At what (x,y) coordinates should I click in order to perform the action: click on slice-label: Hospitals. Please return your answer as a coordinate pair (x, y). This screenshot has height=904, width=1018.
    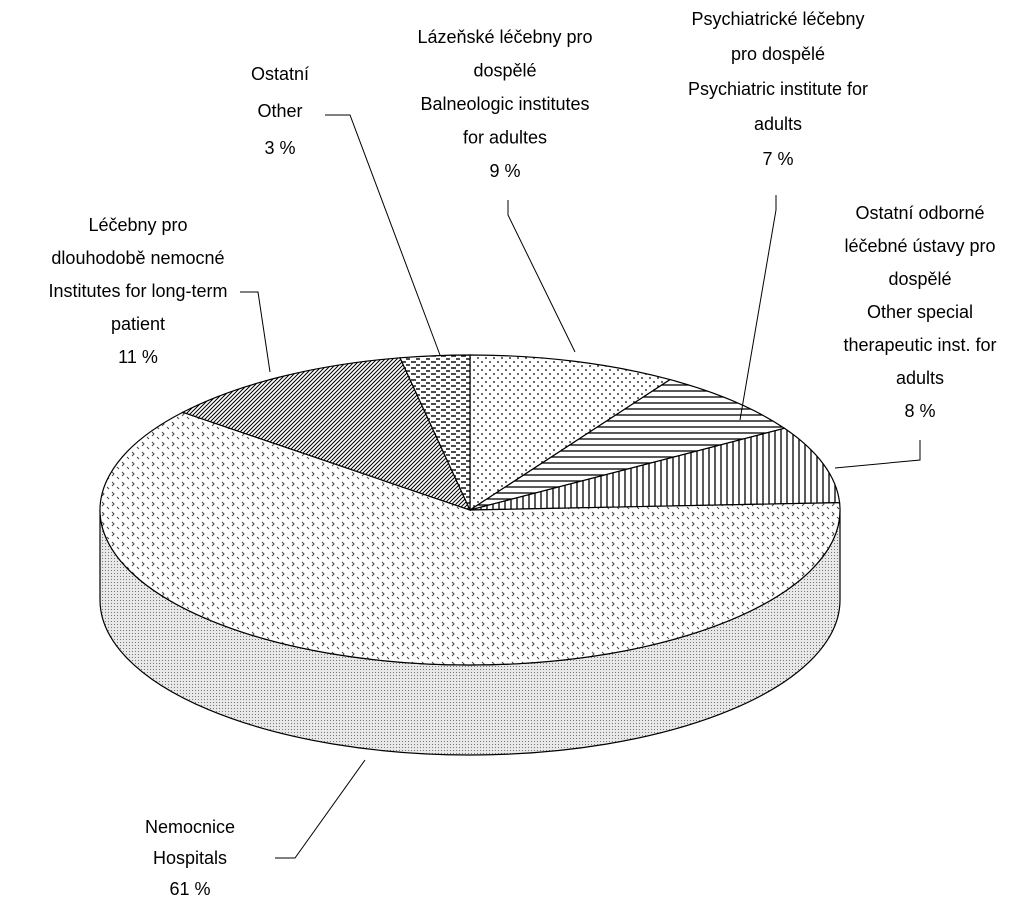
    Looking at the image, I should click on (190, 858).